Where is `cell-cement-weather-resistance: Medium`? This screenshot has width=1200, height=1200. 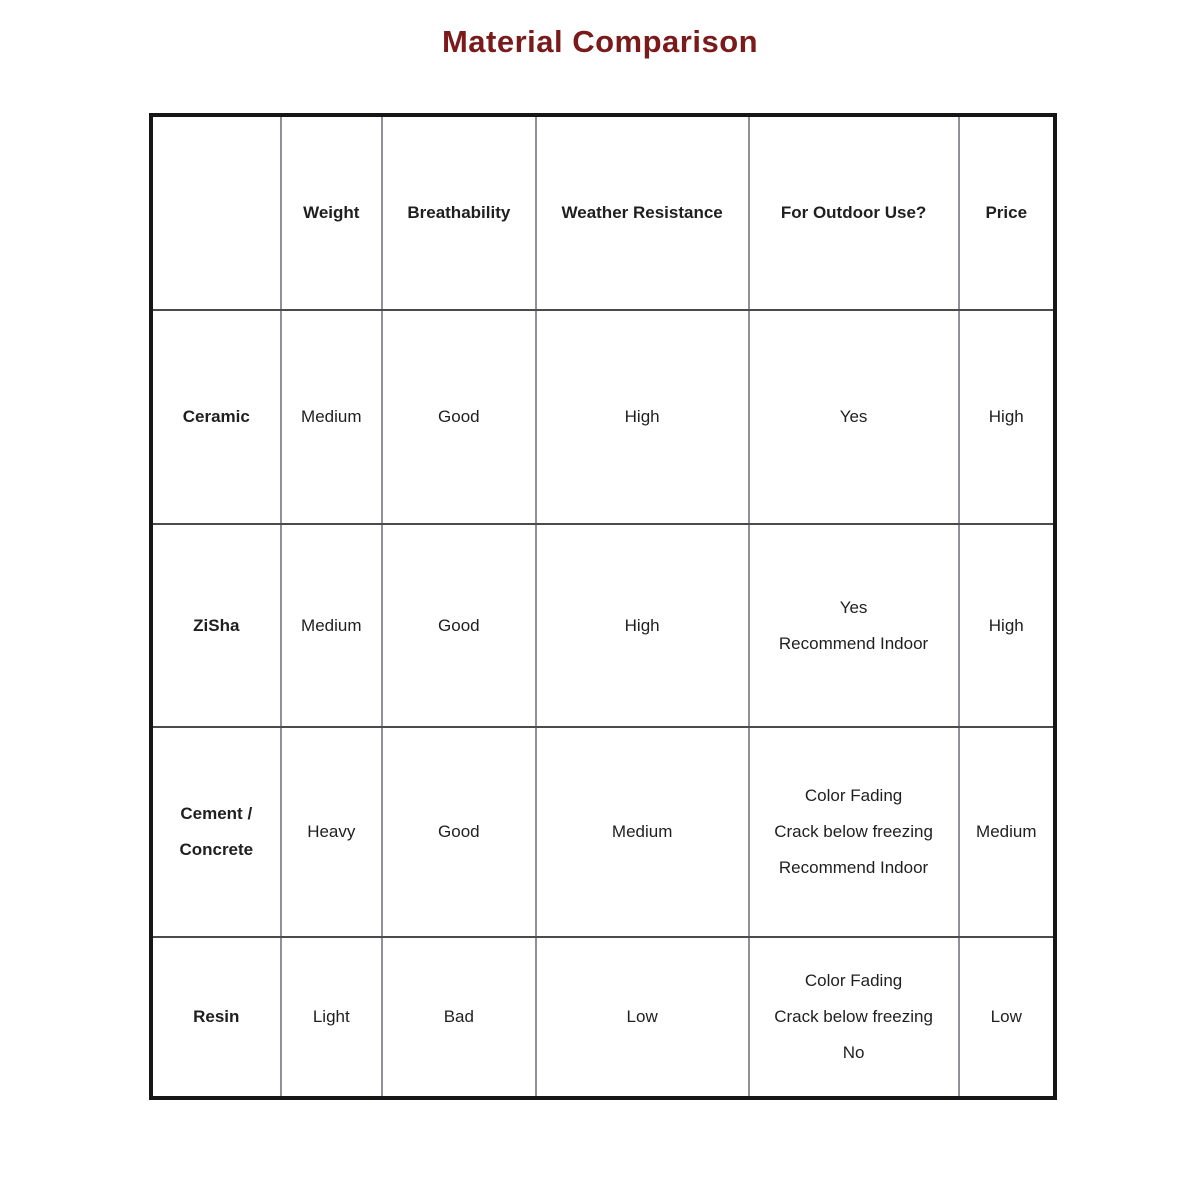
cell-cement-weather-resistance: Medium is located at coordinates (642, 833).